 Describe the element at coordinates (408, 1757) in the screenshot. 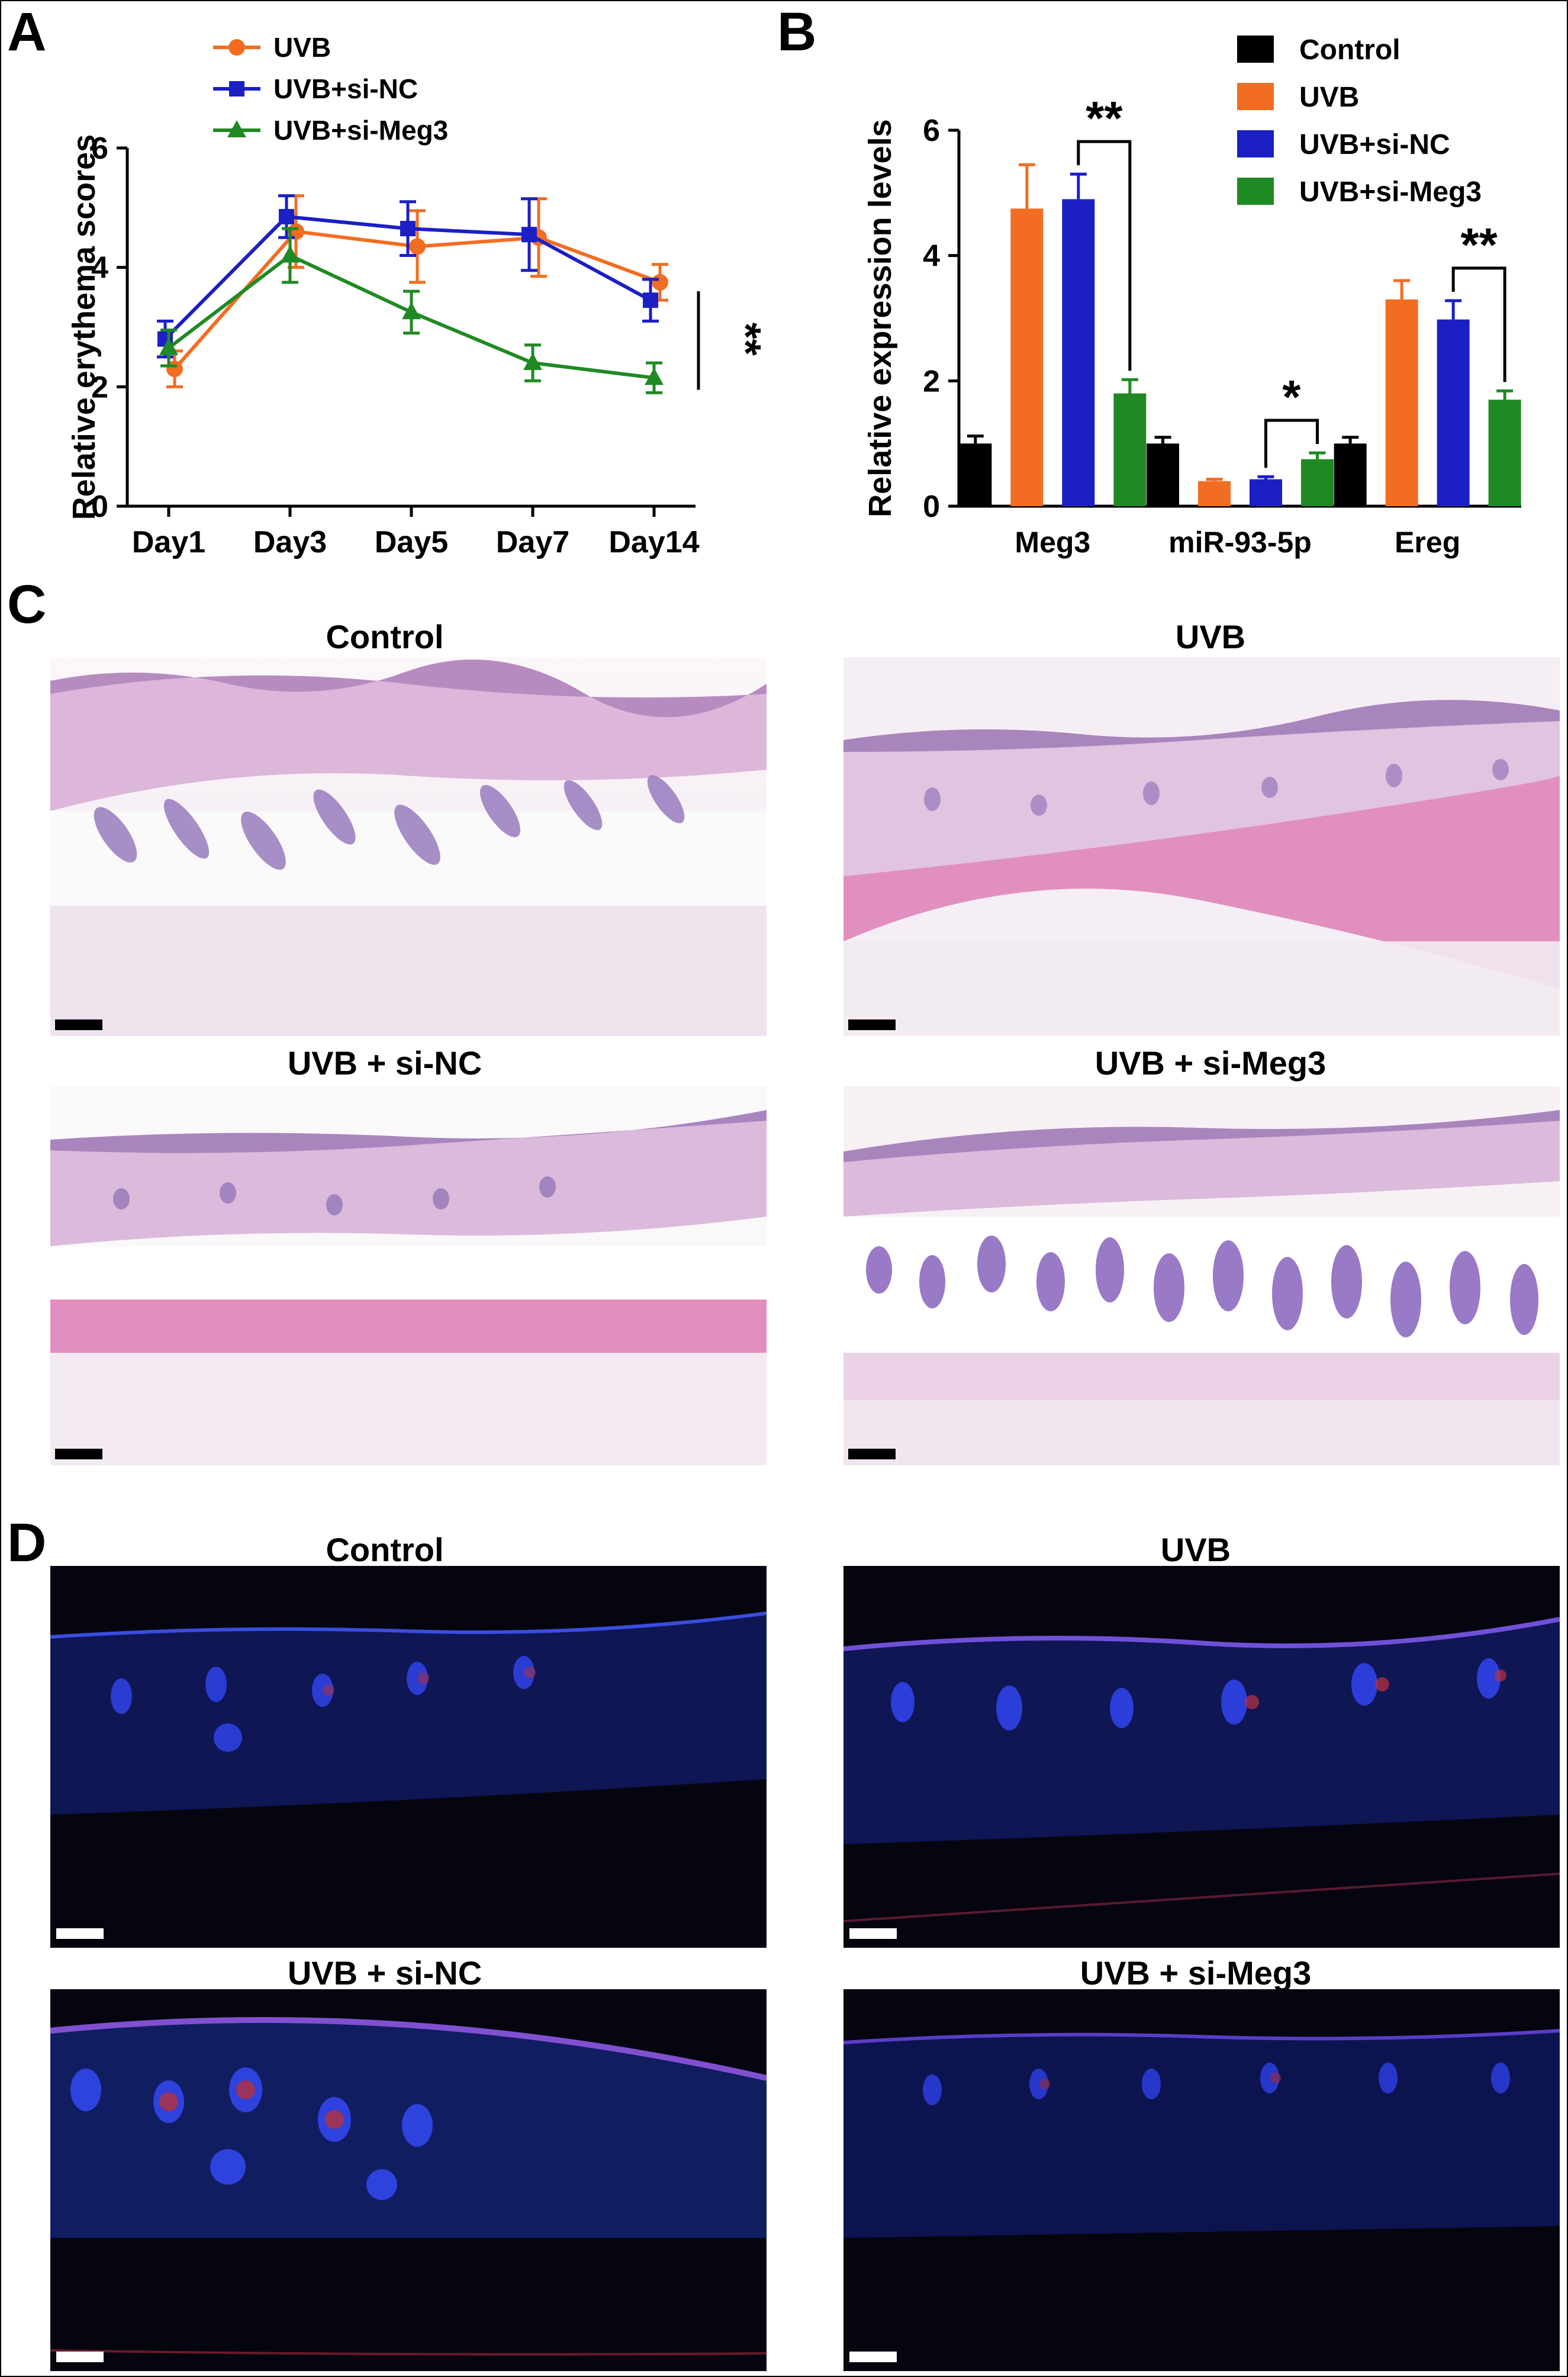

I see `fluorescence-image-control` at that location.